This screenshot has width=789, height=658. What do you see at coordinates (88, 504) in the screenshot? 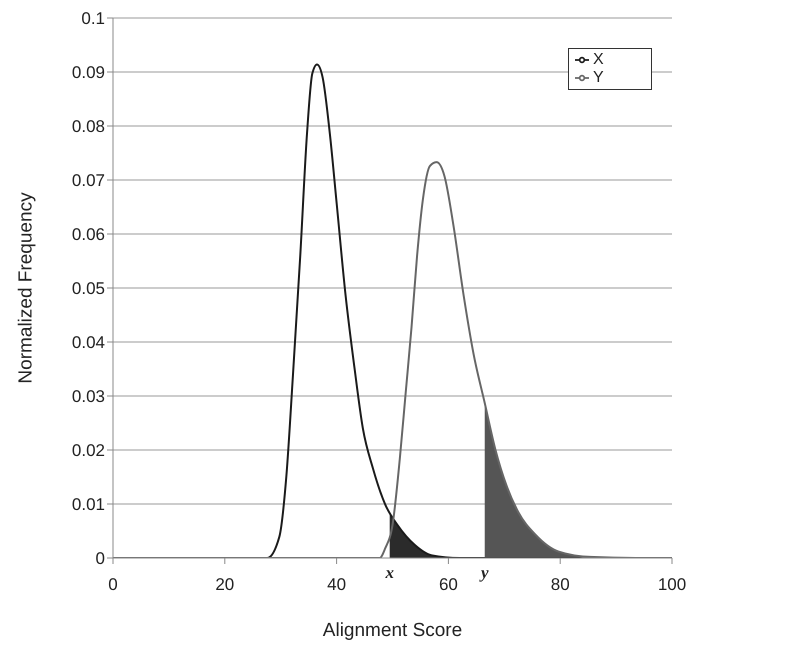
I see `y-tick-label: 0.01` at bounding box center [88, 504].